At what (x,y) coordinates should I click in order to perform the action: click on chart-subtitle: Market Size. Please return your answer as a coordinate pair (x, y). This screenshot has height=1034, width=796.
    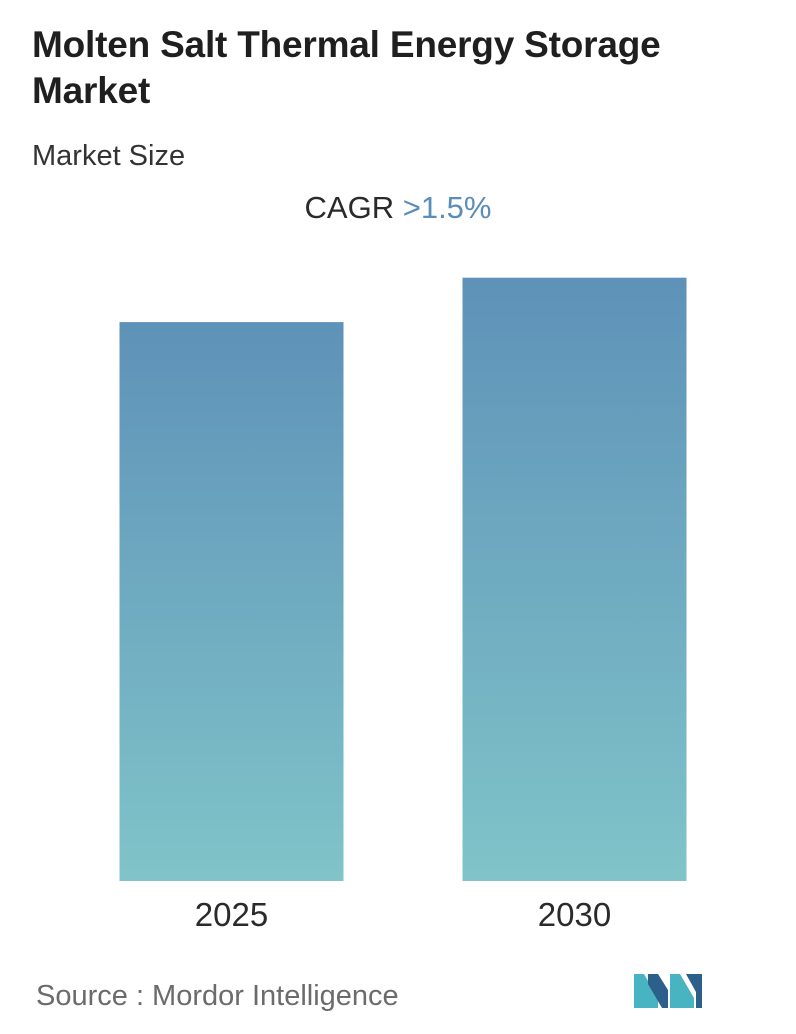
    Looking at the image, I should click on (109, 156).